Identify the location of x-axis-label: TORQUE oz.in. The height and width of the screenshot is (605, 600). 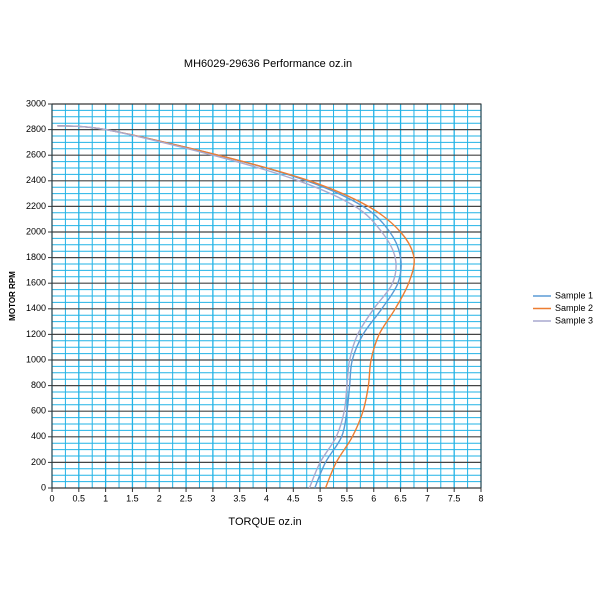
(264, 522).